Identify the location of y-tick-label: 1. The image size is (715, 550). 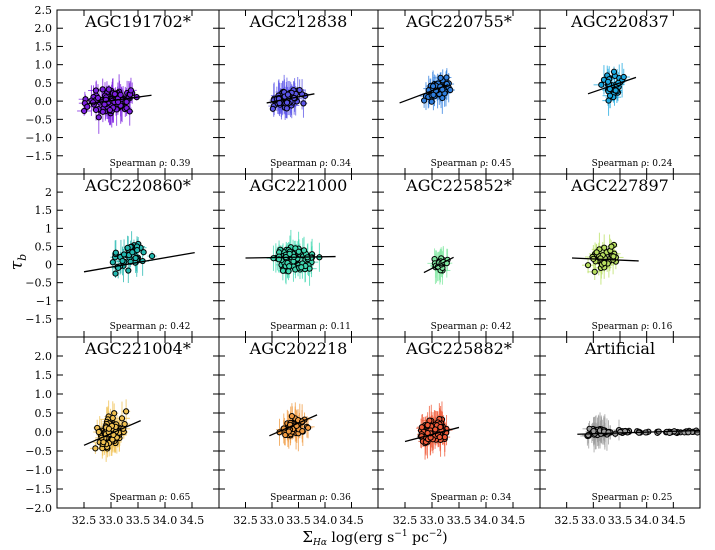
(48, 228).